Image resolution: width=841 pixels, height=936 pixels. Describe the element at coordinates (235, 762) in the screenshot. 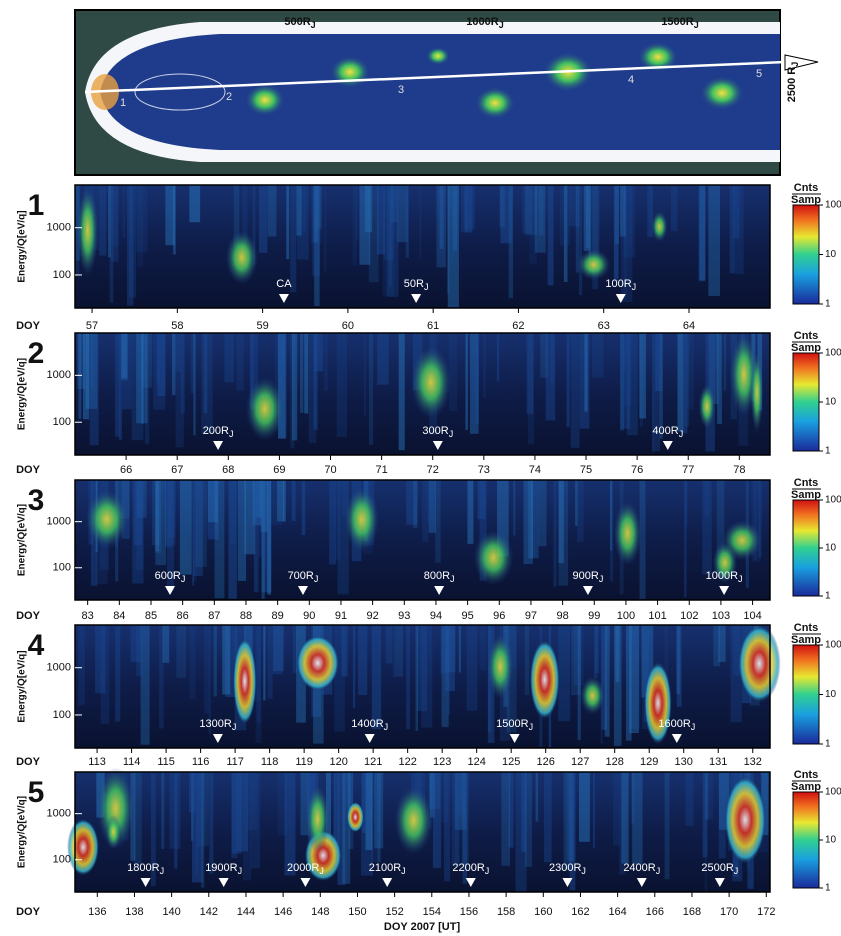

I see `x-tick-label: 117` at that location.